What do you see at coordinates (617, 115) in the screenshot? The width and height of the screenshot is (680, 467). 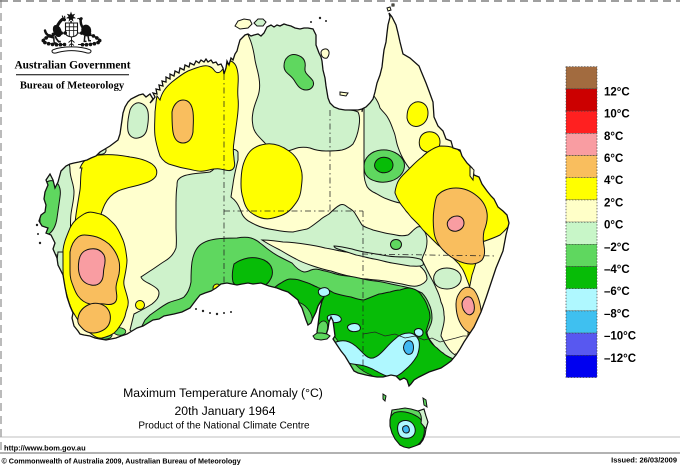 I see `svg-text: 10°C` at bounding box center [617, 115].